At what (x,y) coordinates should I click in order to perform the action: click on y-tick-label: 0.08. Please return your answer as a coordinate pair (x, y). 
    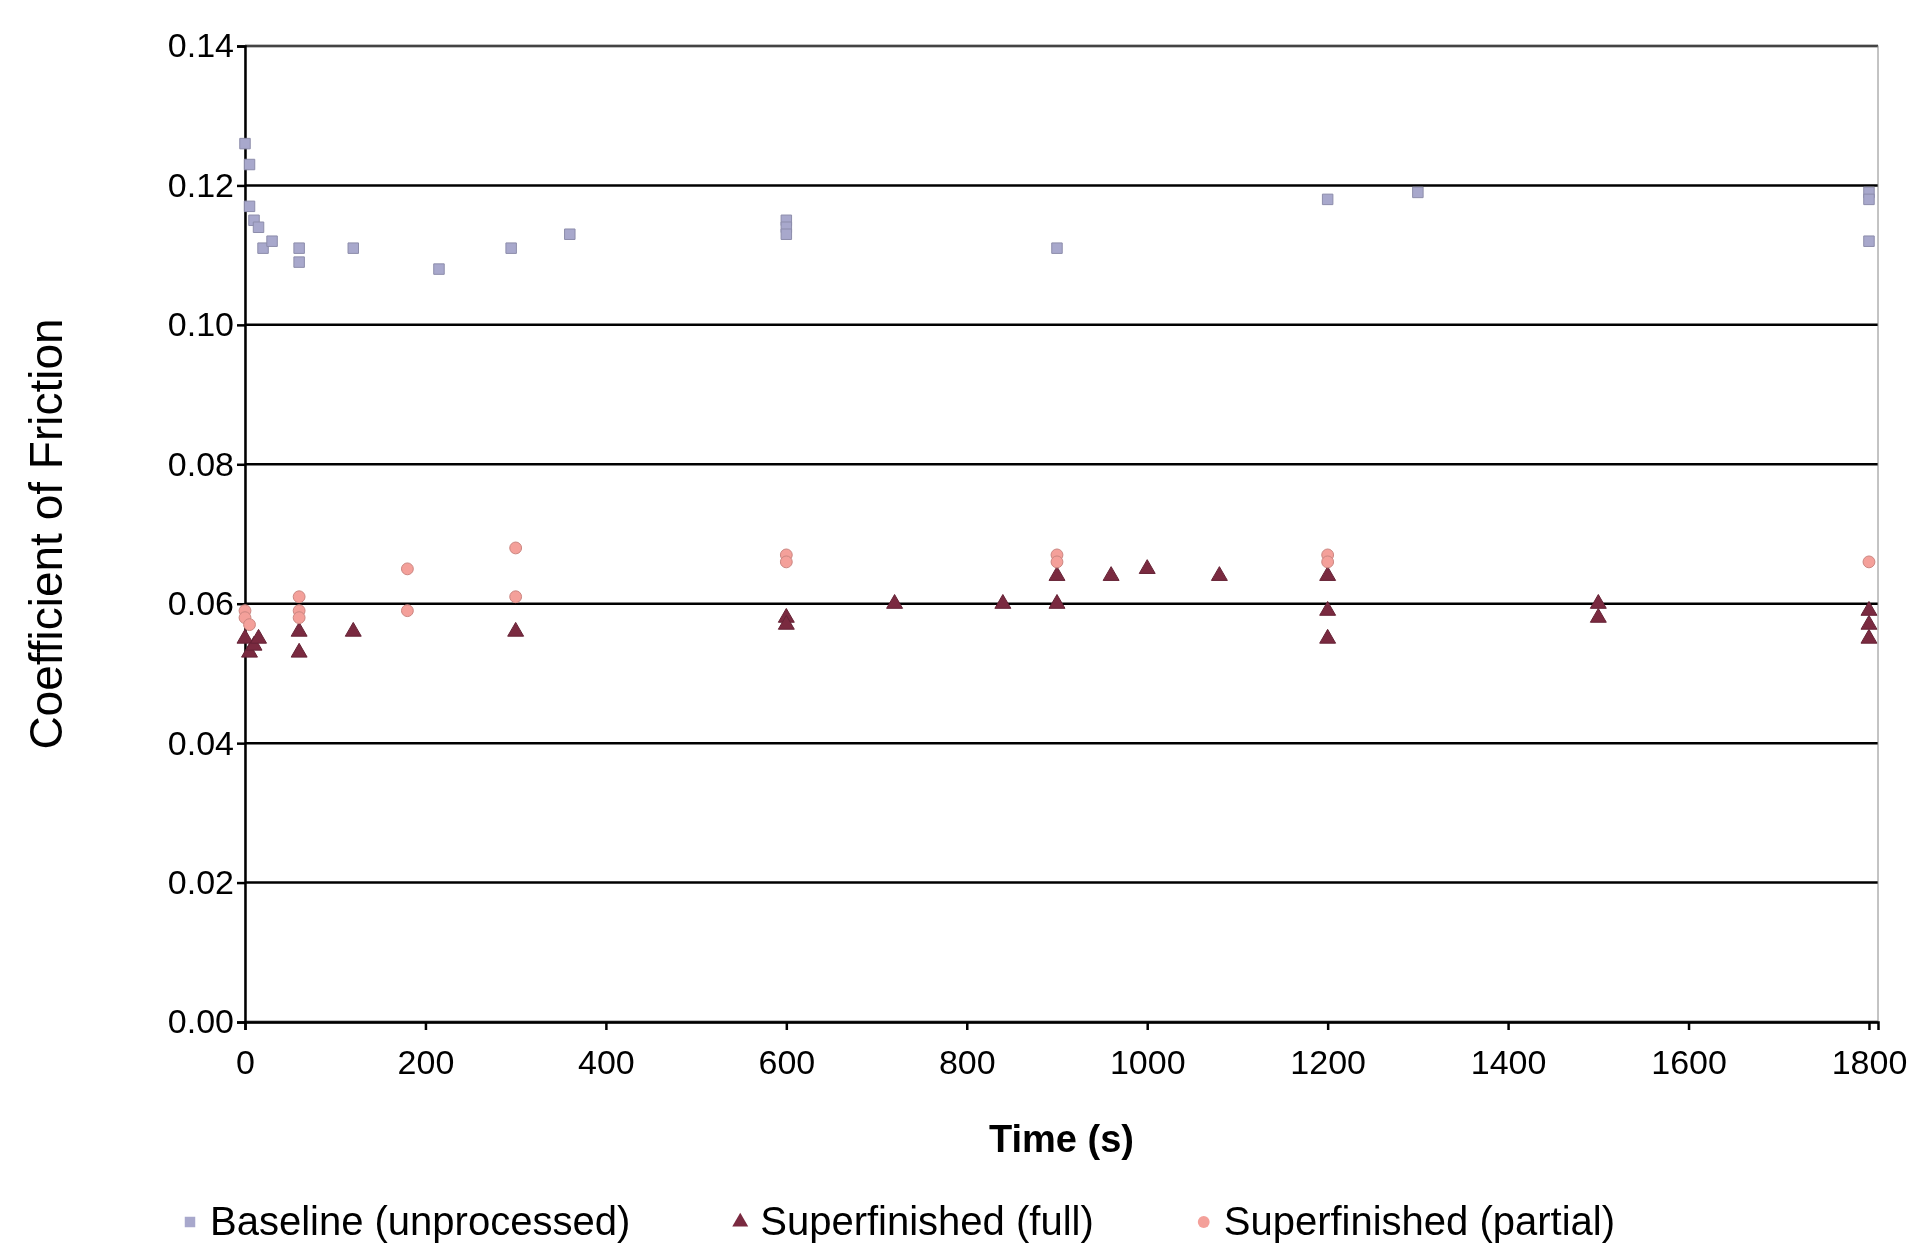
    Looking at the image, I should click on (200, 463).